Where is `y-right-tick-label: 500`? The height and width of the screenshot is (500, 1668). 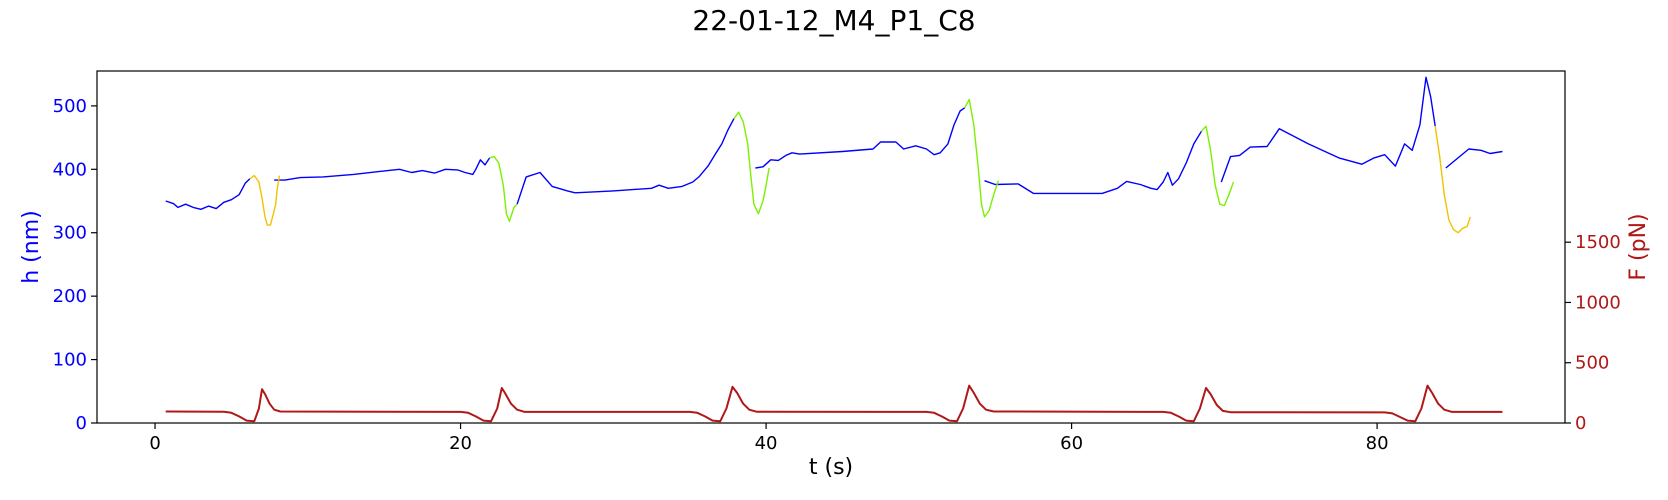
y-right-tick-label: 500 is located at coordinates (1592, 363).